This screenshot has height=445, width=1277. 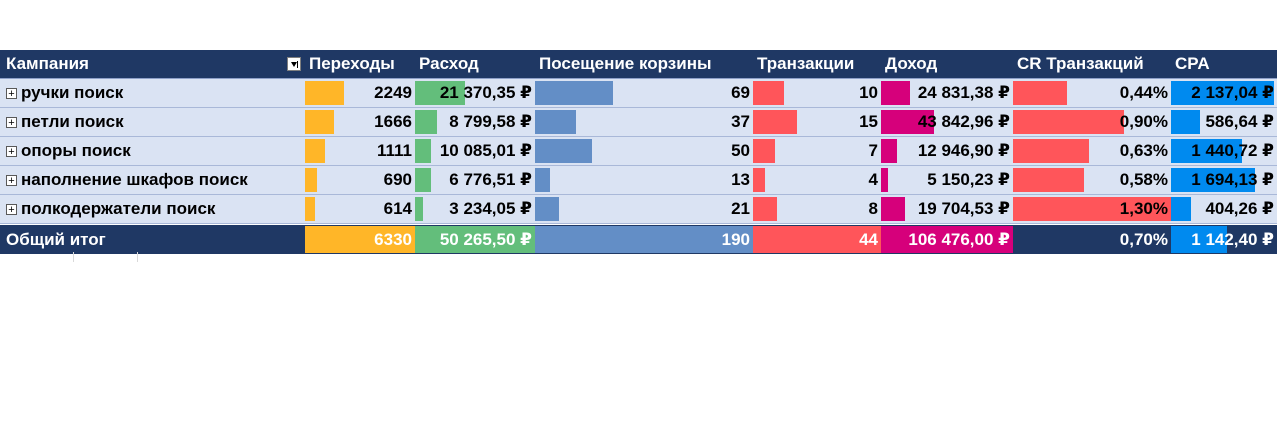 I want to click on transitions-cell: 690, so click(x=360, y=180).